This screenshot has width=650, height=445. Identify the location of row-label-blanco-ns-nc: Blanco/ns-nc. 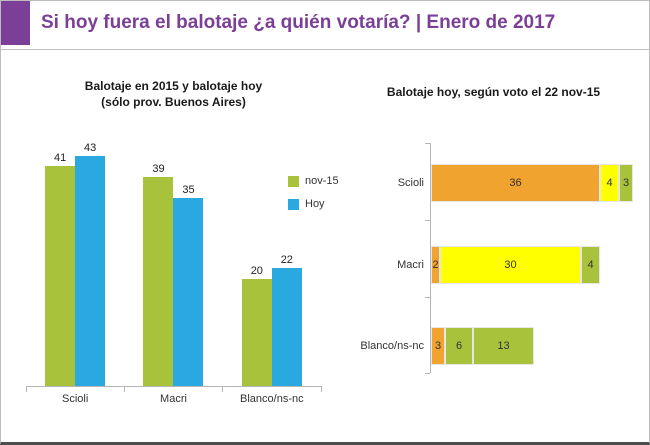
(392, 346).